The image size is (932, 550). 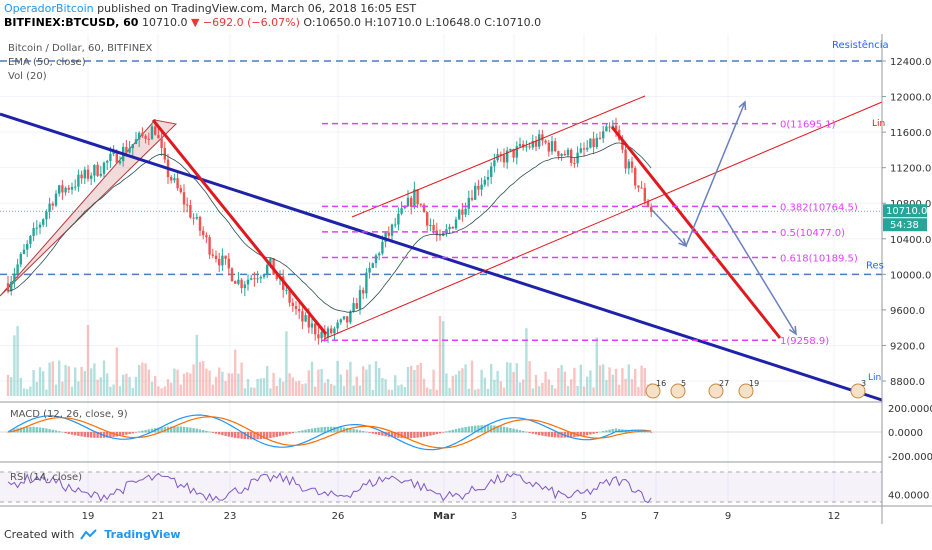 What do you see at coordinates (834, 516) in the screenshot?
I see `x-tick-label: 12` at bounding box center [834, 516].